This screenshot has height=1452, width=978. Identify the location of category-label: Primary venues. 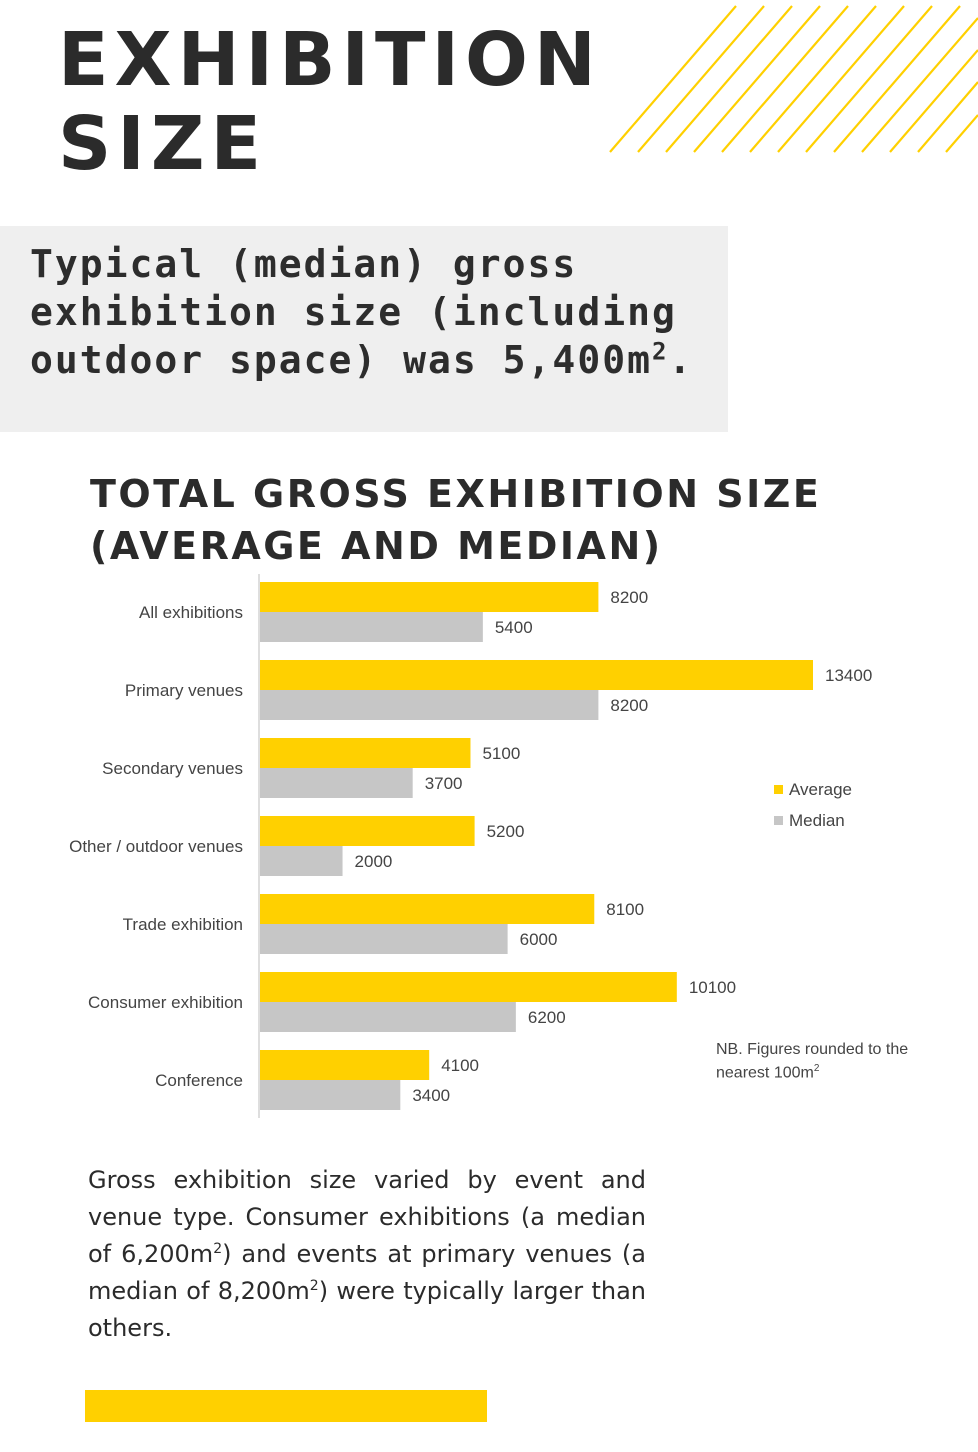
(184, 690).